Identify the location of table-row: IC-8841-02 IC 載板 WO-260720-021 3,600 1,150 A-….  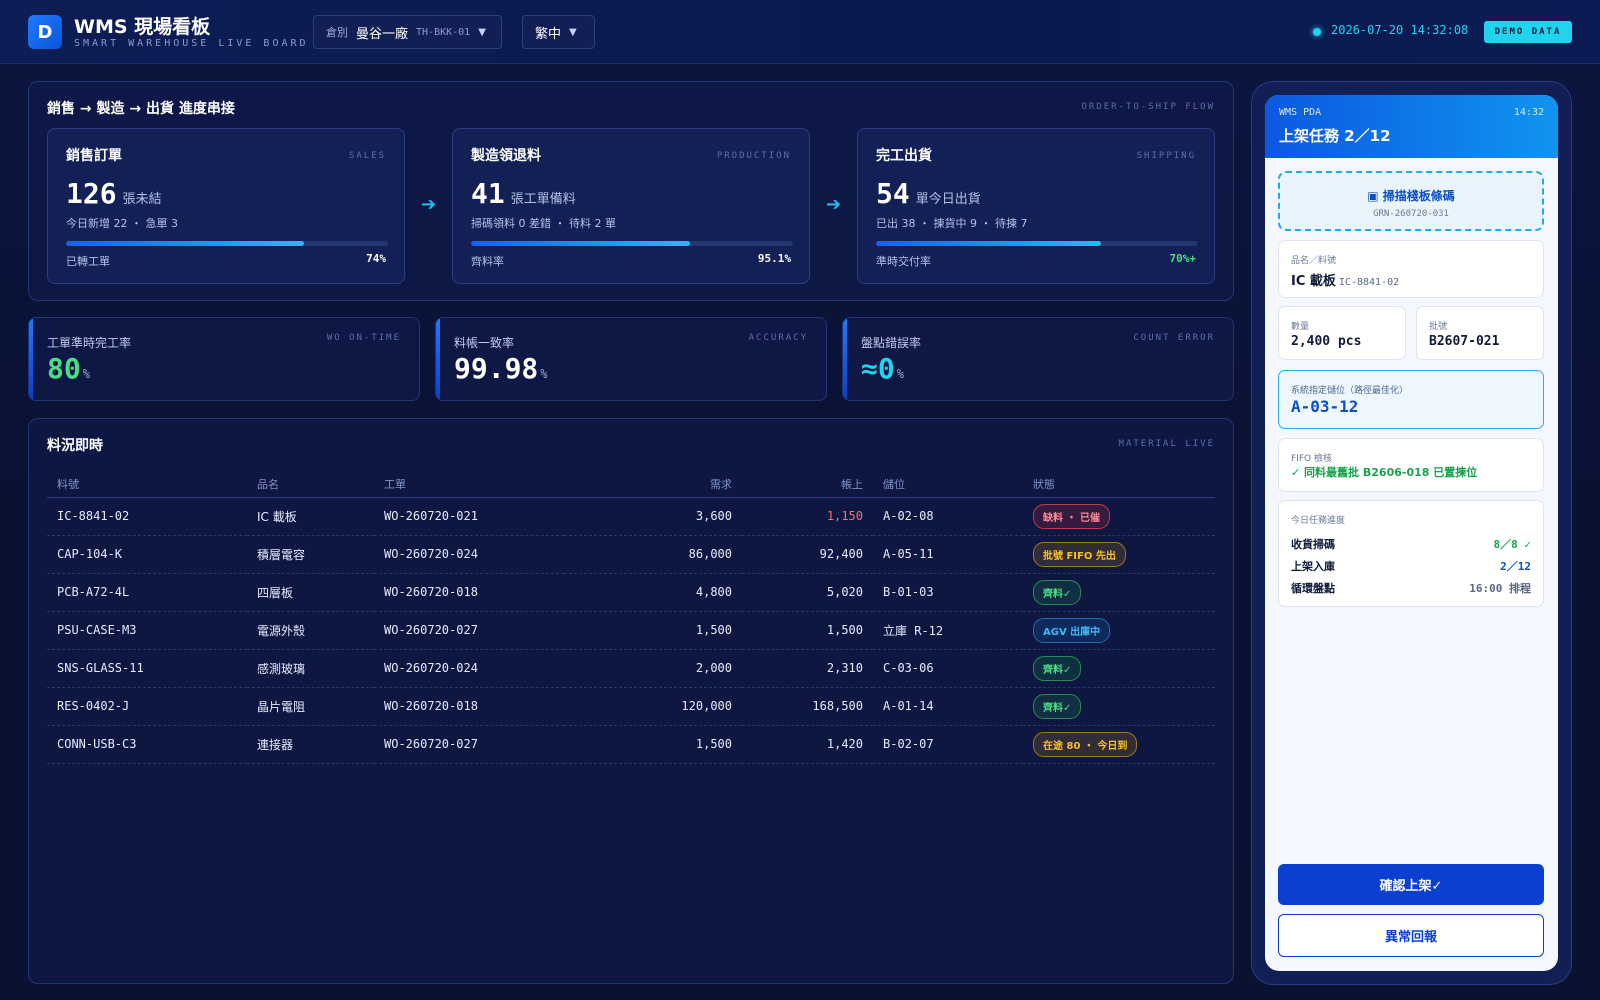
(631, 516).